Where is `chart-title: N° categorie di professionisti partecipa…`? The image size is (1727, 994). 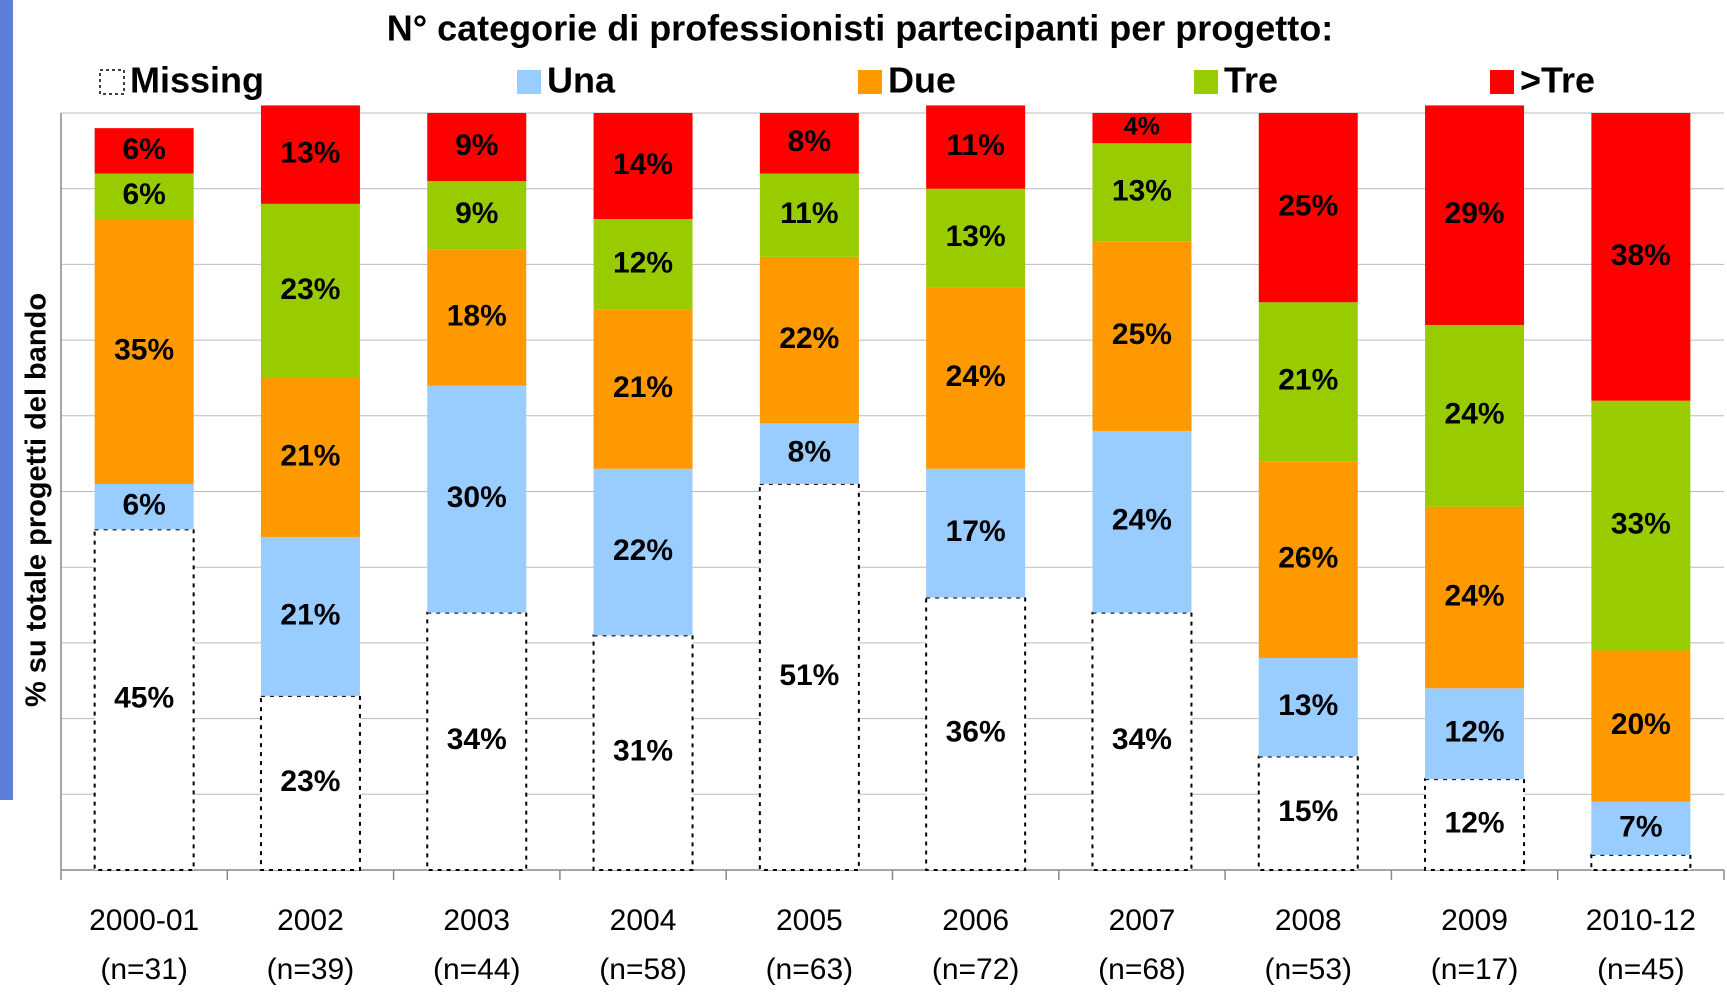 chart-title: N° categorie di professionisti partecipa… is located at coordinates (860, 28).